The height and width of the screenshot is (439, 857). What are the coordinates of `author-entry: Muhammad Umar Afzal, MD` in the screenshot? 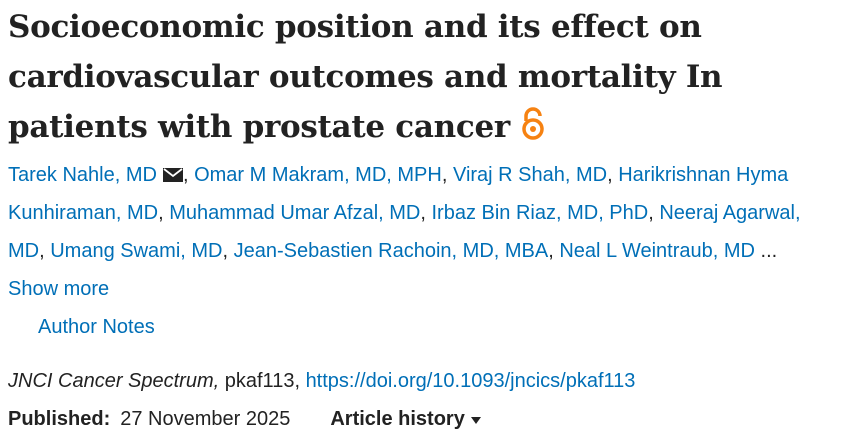 It's located at (300, 213).